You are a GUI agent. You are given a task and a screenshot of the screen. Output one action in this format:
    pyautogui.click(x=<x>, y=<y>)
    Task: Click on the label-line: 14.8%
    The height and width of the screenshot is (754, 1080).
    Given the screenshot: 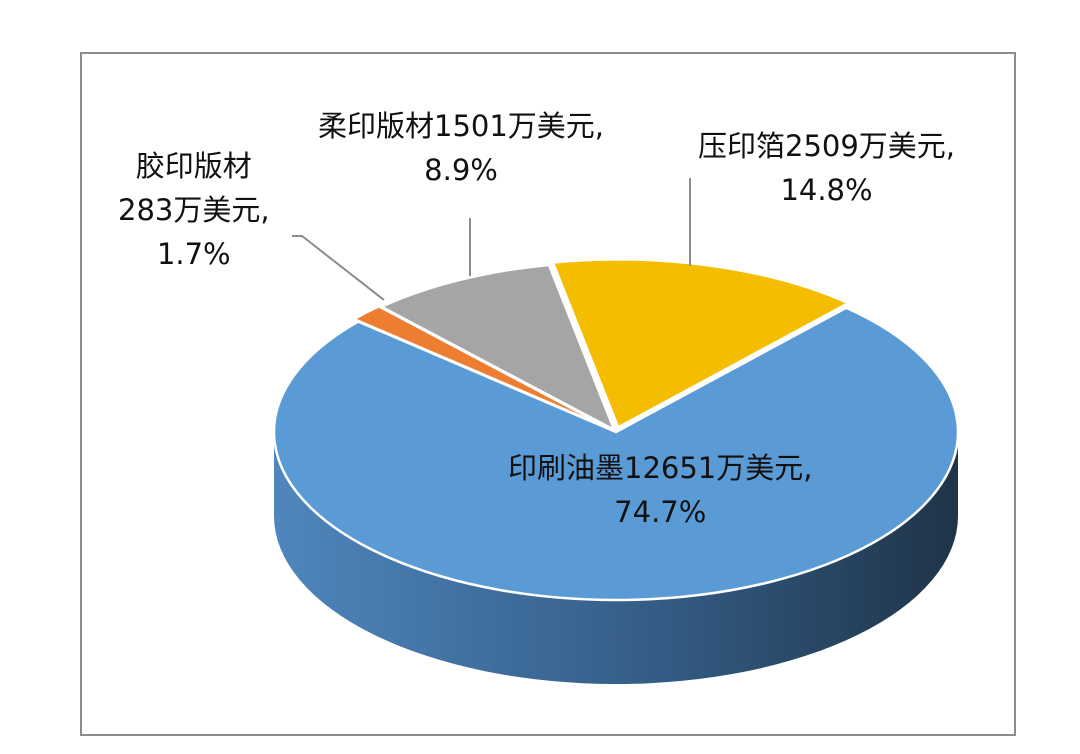 What is the action you would take?
    pyautogui.click(x=826, y=190)
    